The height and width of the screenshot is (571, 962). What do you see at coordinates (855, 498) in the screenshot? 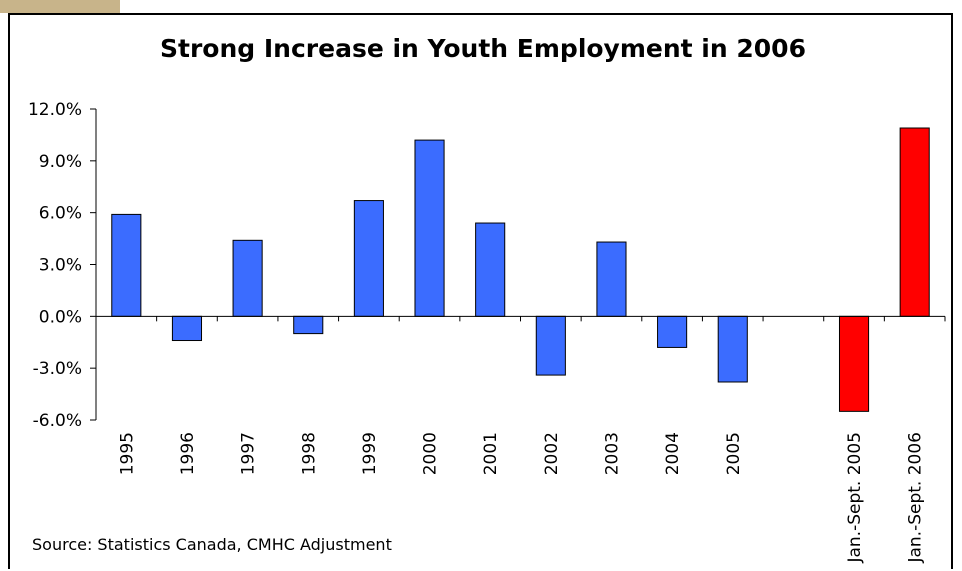
I see `x-tick-label: Jan.-Sept. 2005` at bounding box center [855, 498].